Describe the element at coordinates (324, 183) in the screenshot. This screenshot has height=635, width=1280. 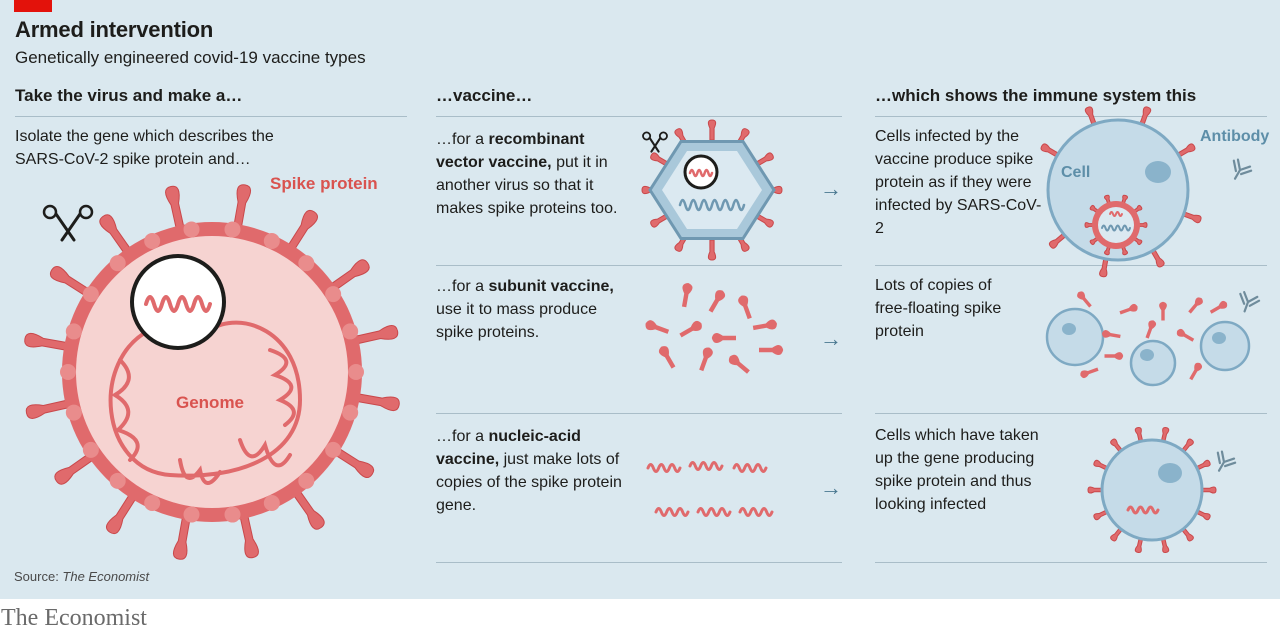
I see `spike-protein-label: Spike protein` at that location.